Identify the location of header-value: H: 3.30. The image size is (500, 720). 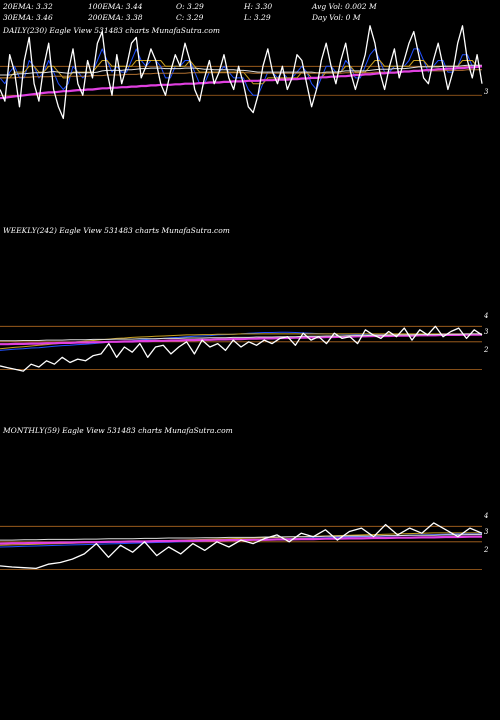
(257, 6).